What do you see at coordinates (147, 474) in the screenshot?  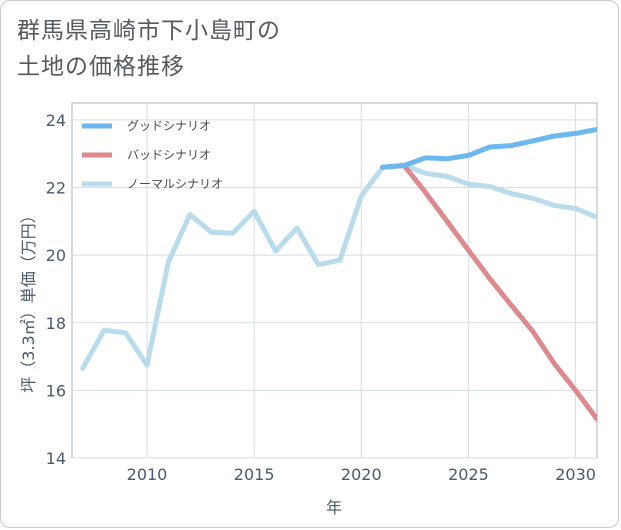 I see `x-tick-label-2010: 2010` at bounding box center [147, 474].